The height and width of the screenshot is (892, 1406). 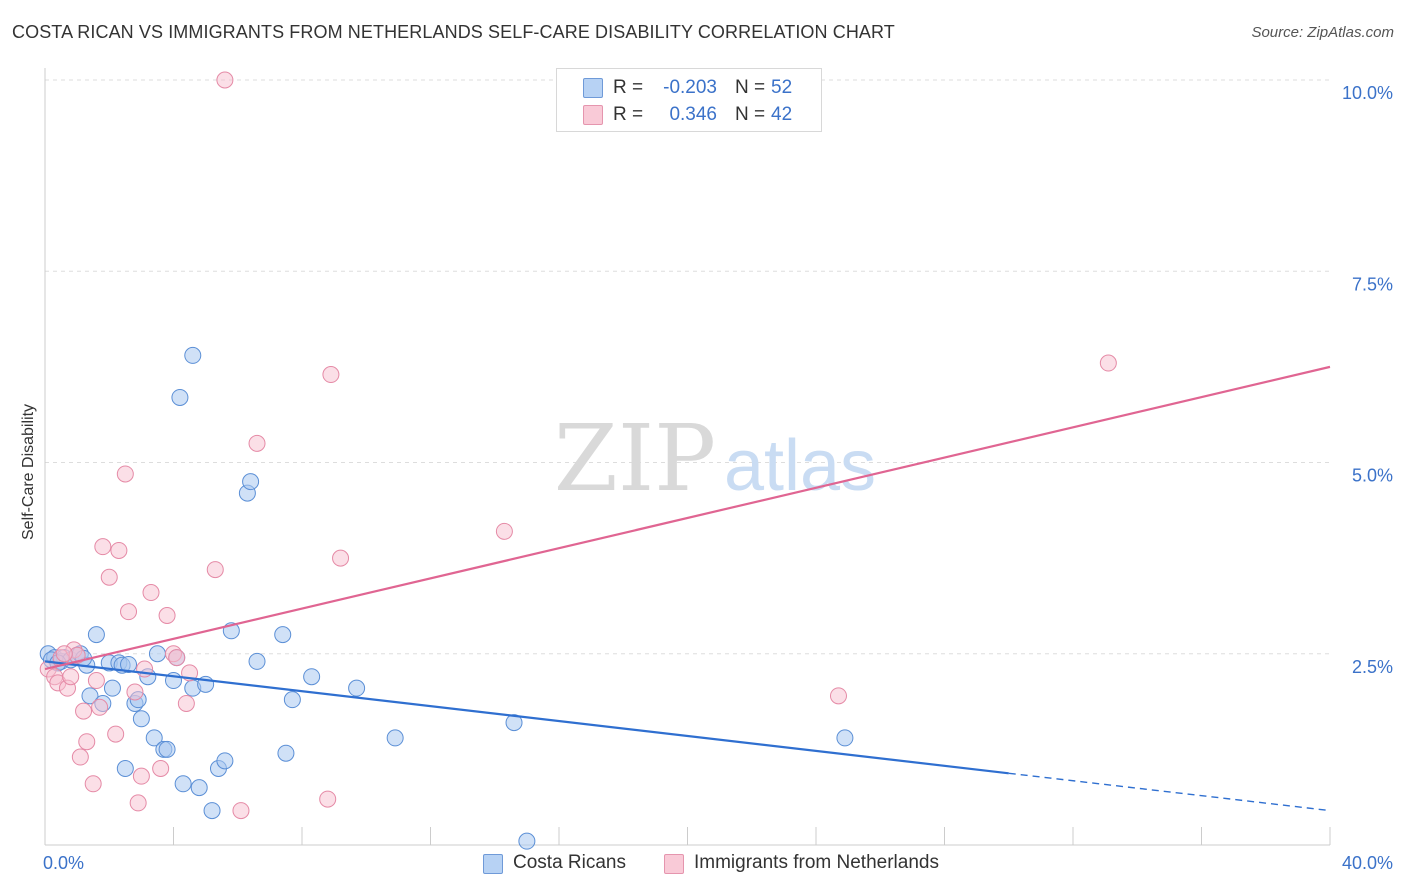 I want to click on watermark-atlas: atlas, so click(x=800, y=466).